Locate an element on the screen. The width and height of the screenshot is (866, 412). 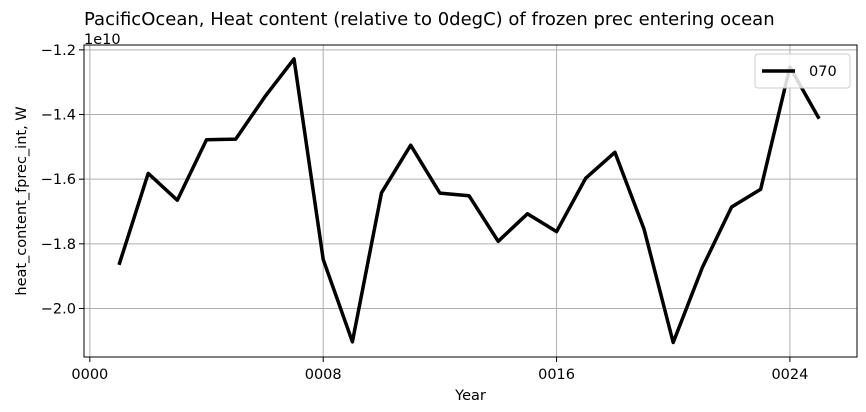
y-tick-label: −1.8 is located at coordinates (58, 245).